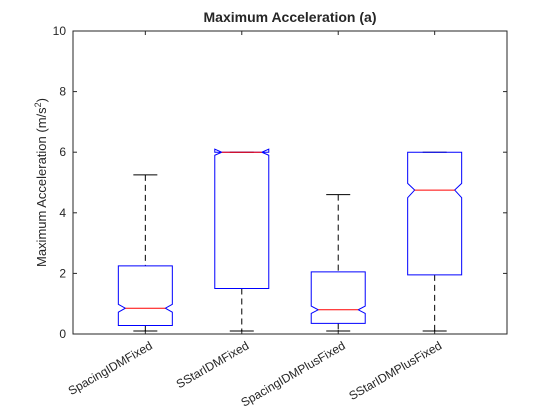 This screenshot has width=560, height=420. Describe the element at coordinates (41, 187) in the screenshot. I see `y-axis-label-text: Maximum Acceleration (m/s` at that location.